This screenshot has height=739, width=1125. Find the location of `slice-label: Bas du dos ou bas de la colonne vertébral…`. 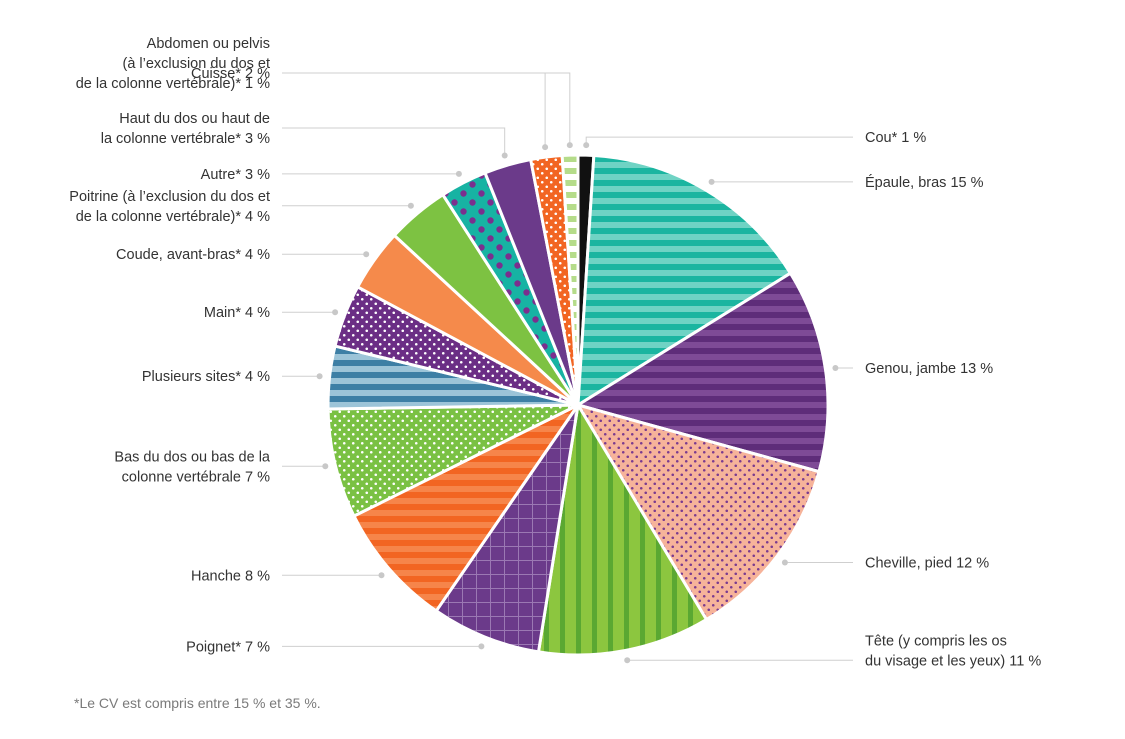

slice-label: Bas du dos ou bas de la colonne vertébral… is located at coordinates (192, 467).